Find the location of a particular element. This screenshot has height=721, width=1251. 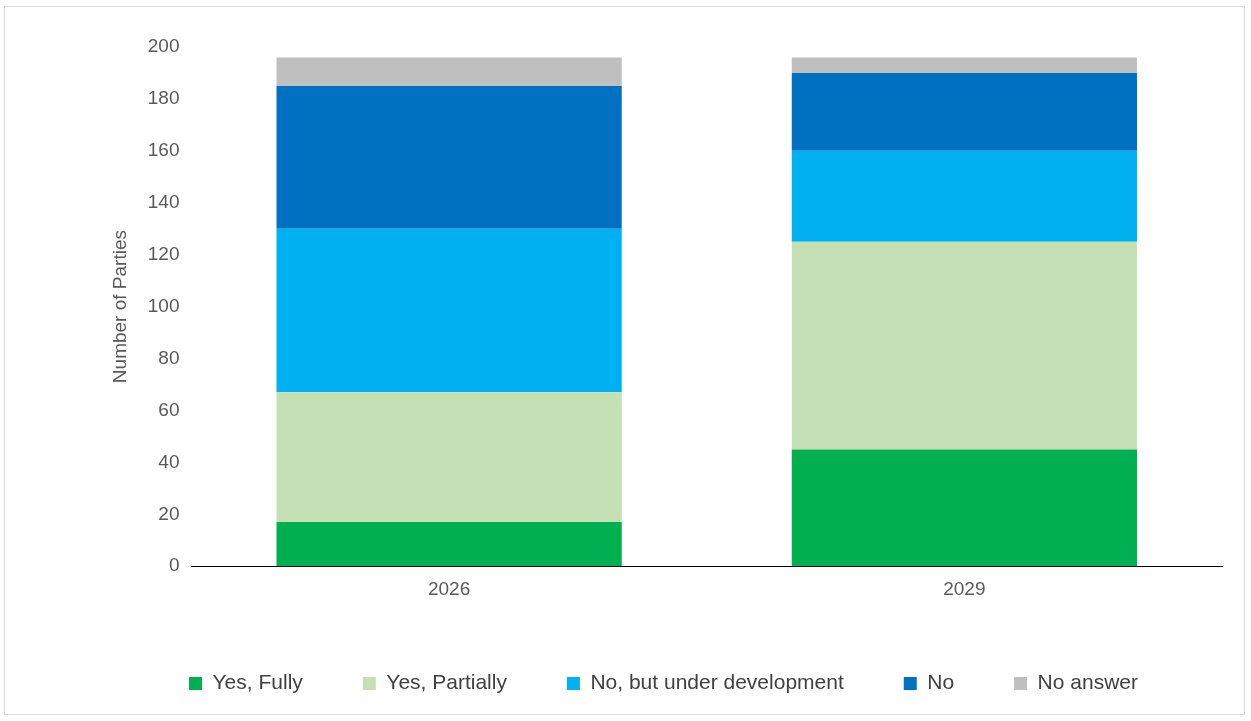

x-tick-label: 2026 is located at coordinates (449, 588).